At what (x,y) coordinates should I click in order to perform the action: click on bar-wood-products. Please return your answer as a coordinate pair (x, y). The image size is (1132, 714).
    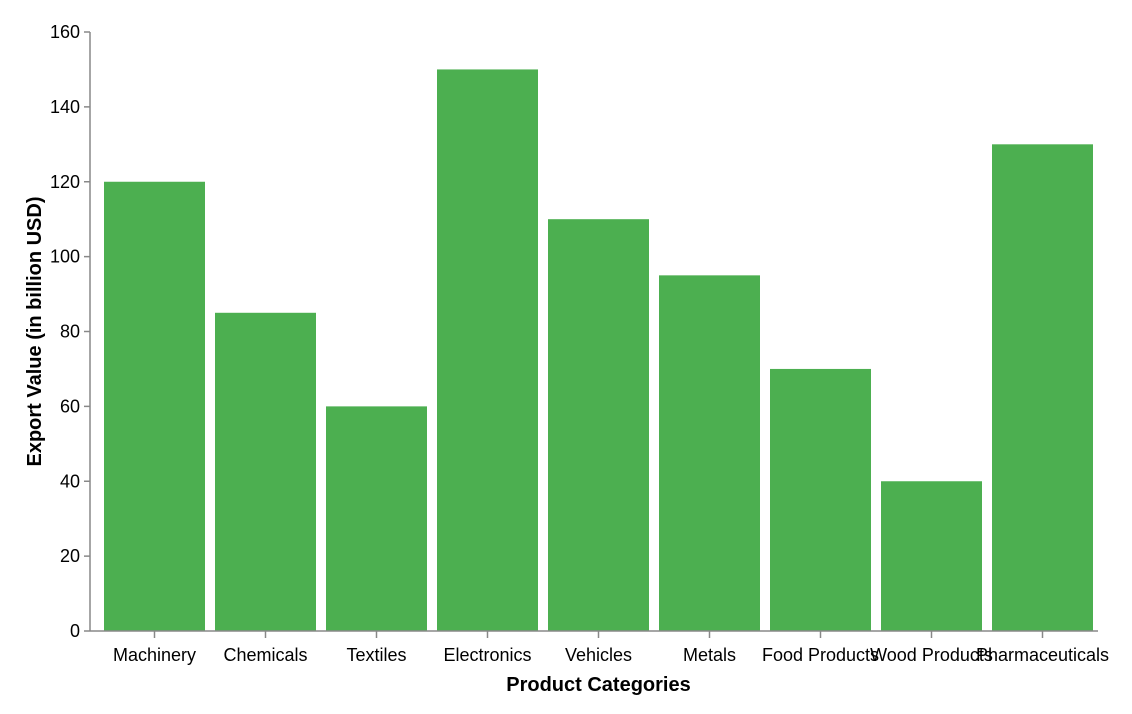
    Looking at the image, I should click on (931, 556).